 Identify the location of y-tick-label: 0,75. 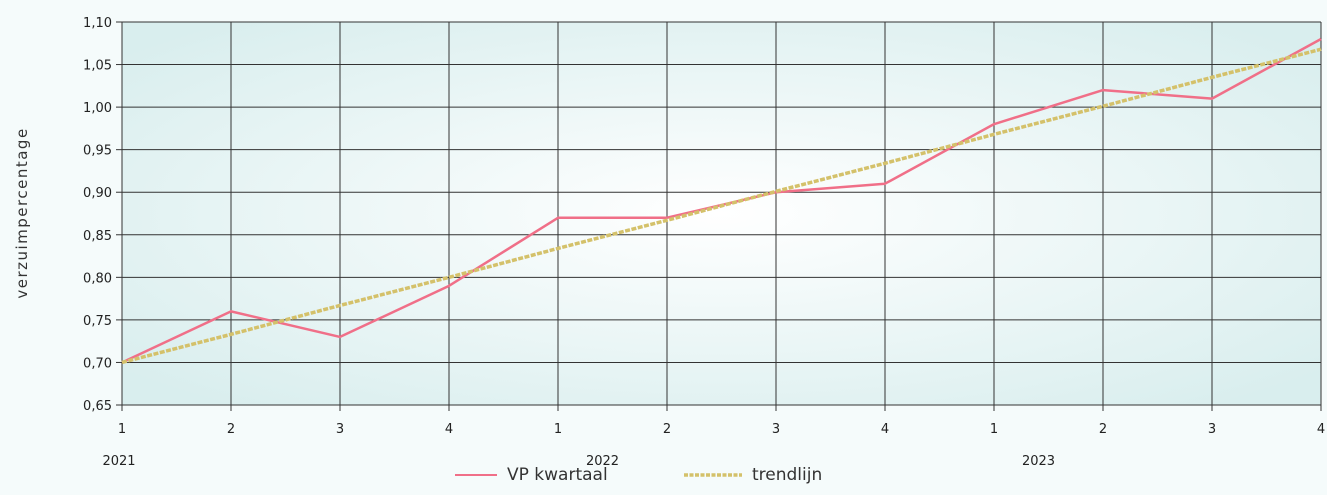
(97, 321).